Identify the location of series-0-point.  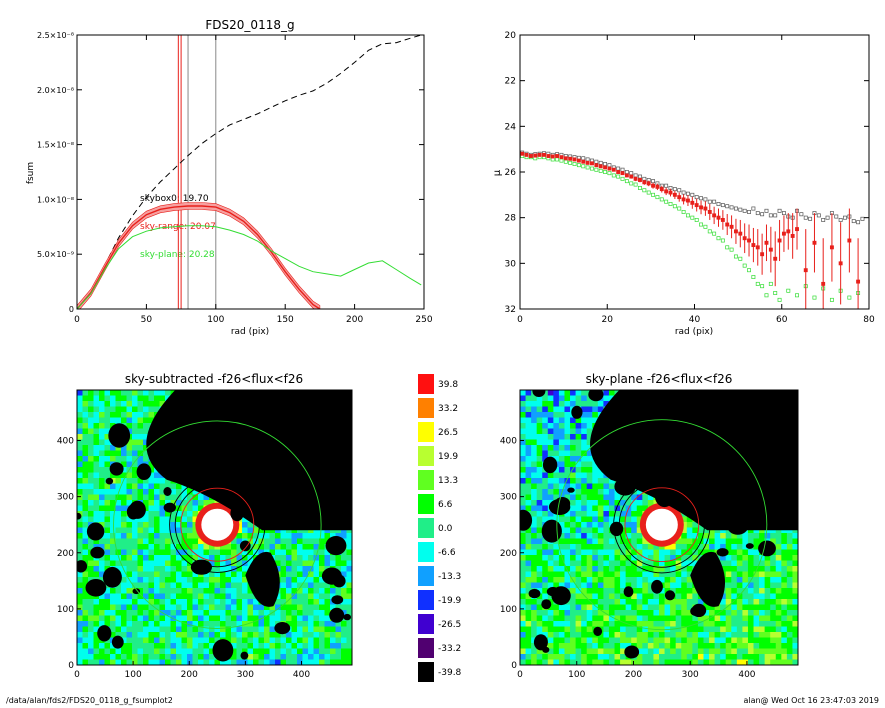
(818, 215).